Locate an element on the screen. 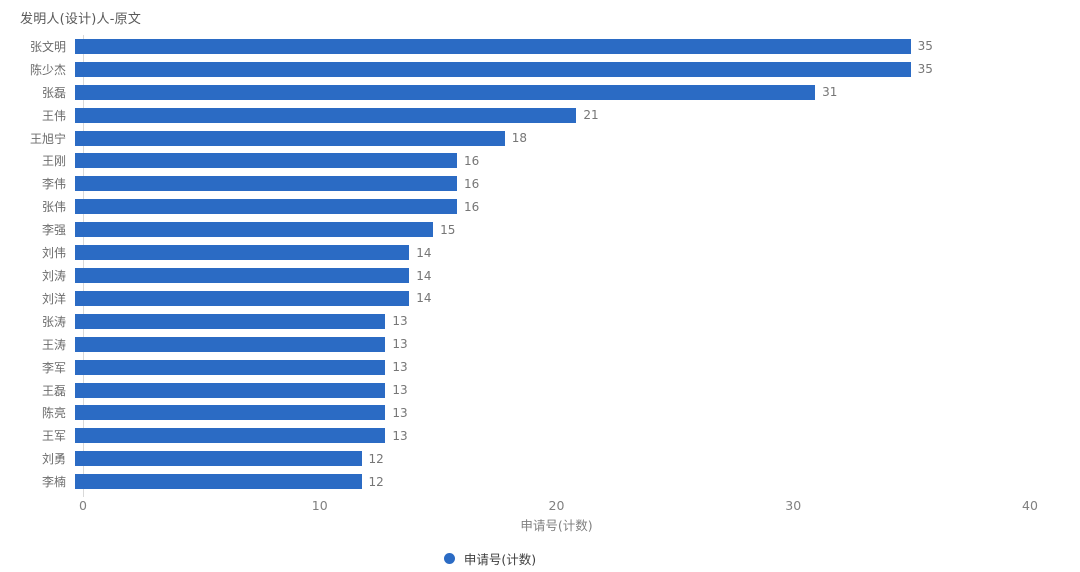 The image size is (1080, 572). category-label: 刘勇 is located at coordinates (53, 459).